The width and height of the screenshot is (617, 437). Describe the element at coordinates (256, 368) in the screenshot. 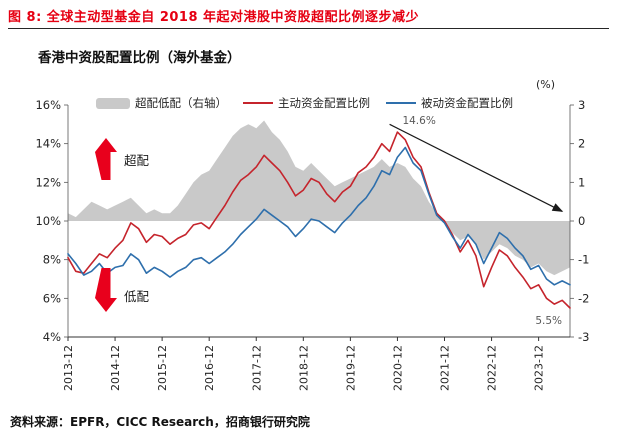

I see `x-axis-tick-label: 2017-12` at that location.